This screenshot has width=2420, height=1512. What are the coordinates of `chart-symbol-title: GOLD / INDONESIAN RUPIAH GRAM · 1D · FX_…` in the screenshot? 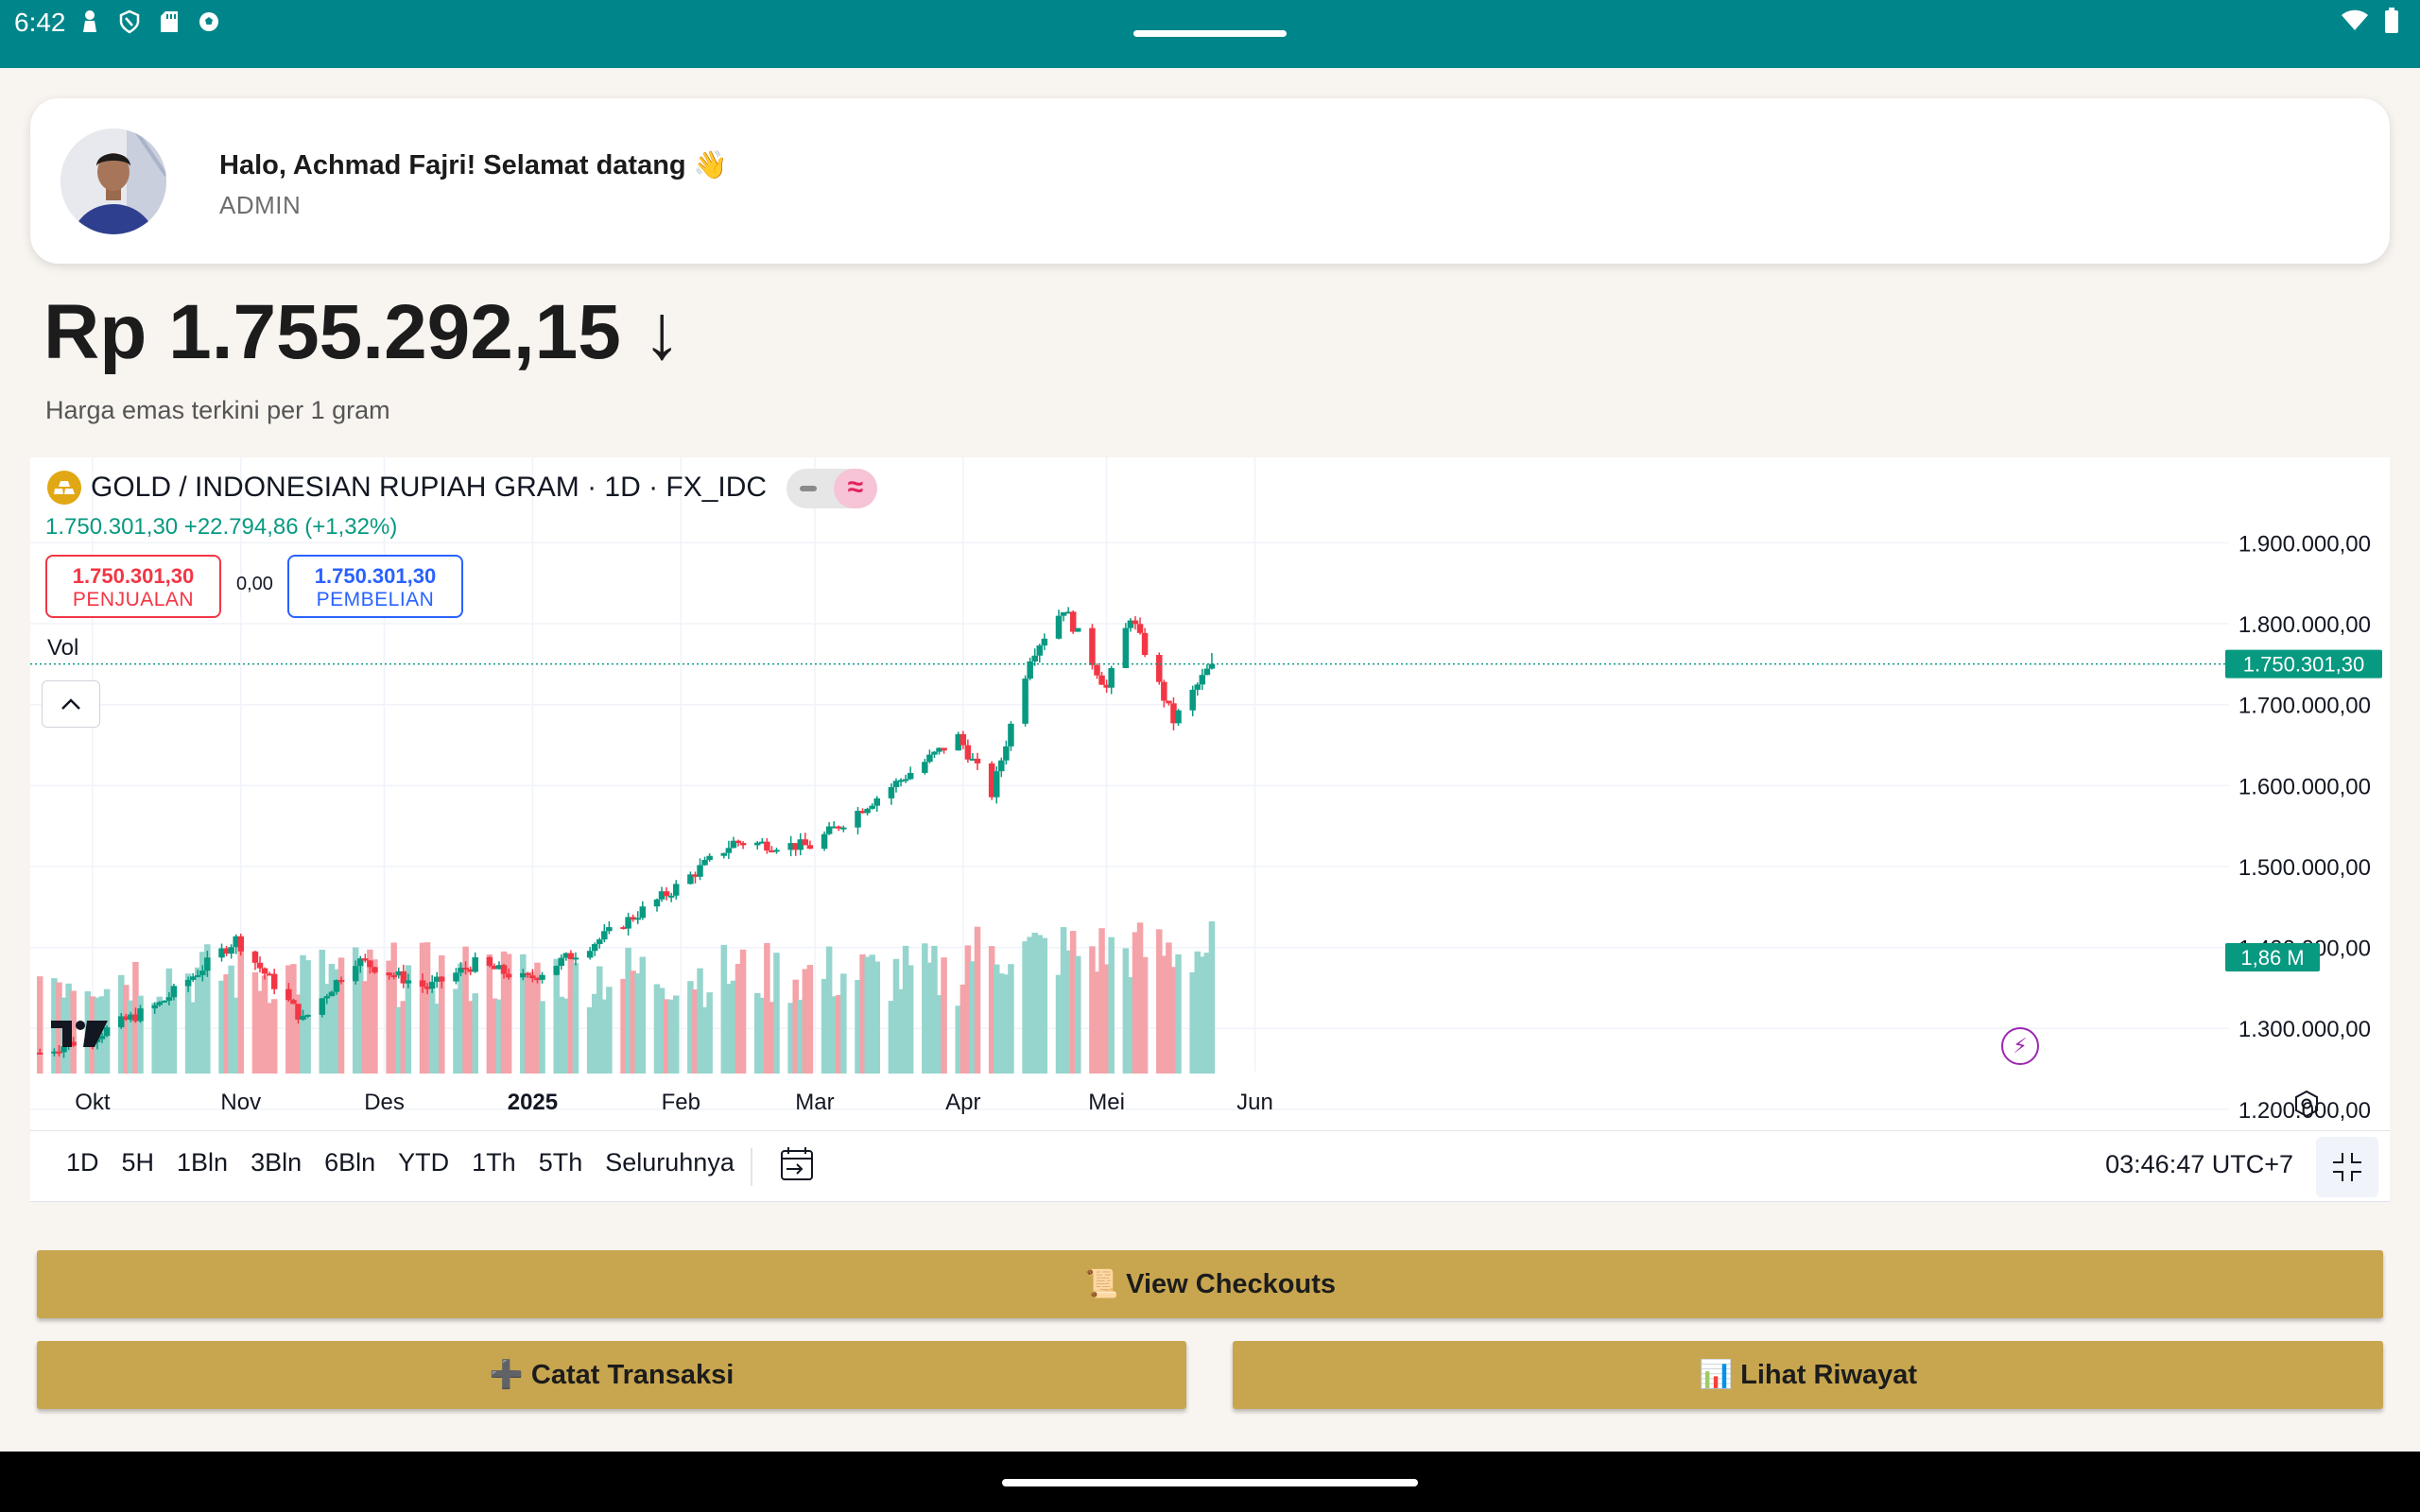 It's located at (407, 488).